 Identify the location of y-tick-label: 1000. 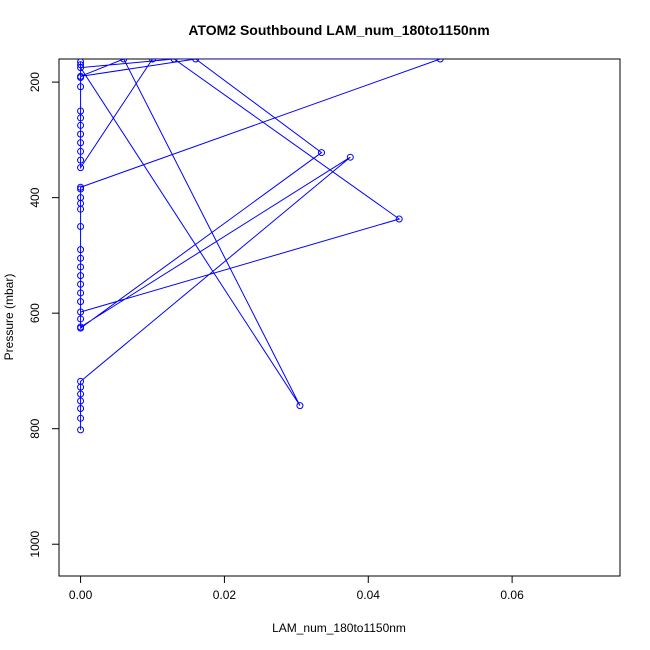
(35, 544).